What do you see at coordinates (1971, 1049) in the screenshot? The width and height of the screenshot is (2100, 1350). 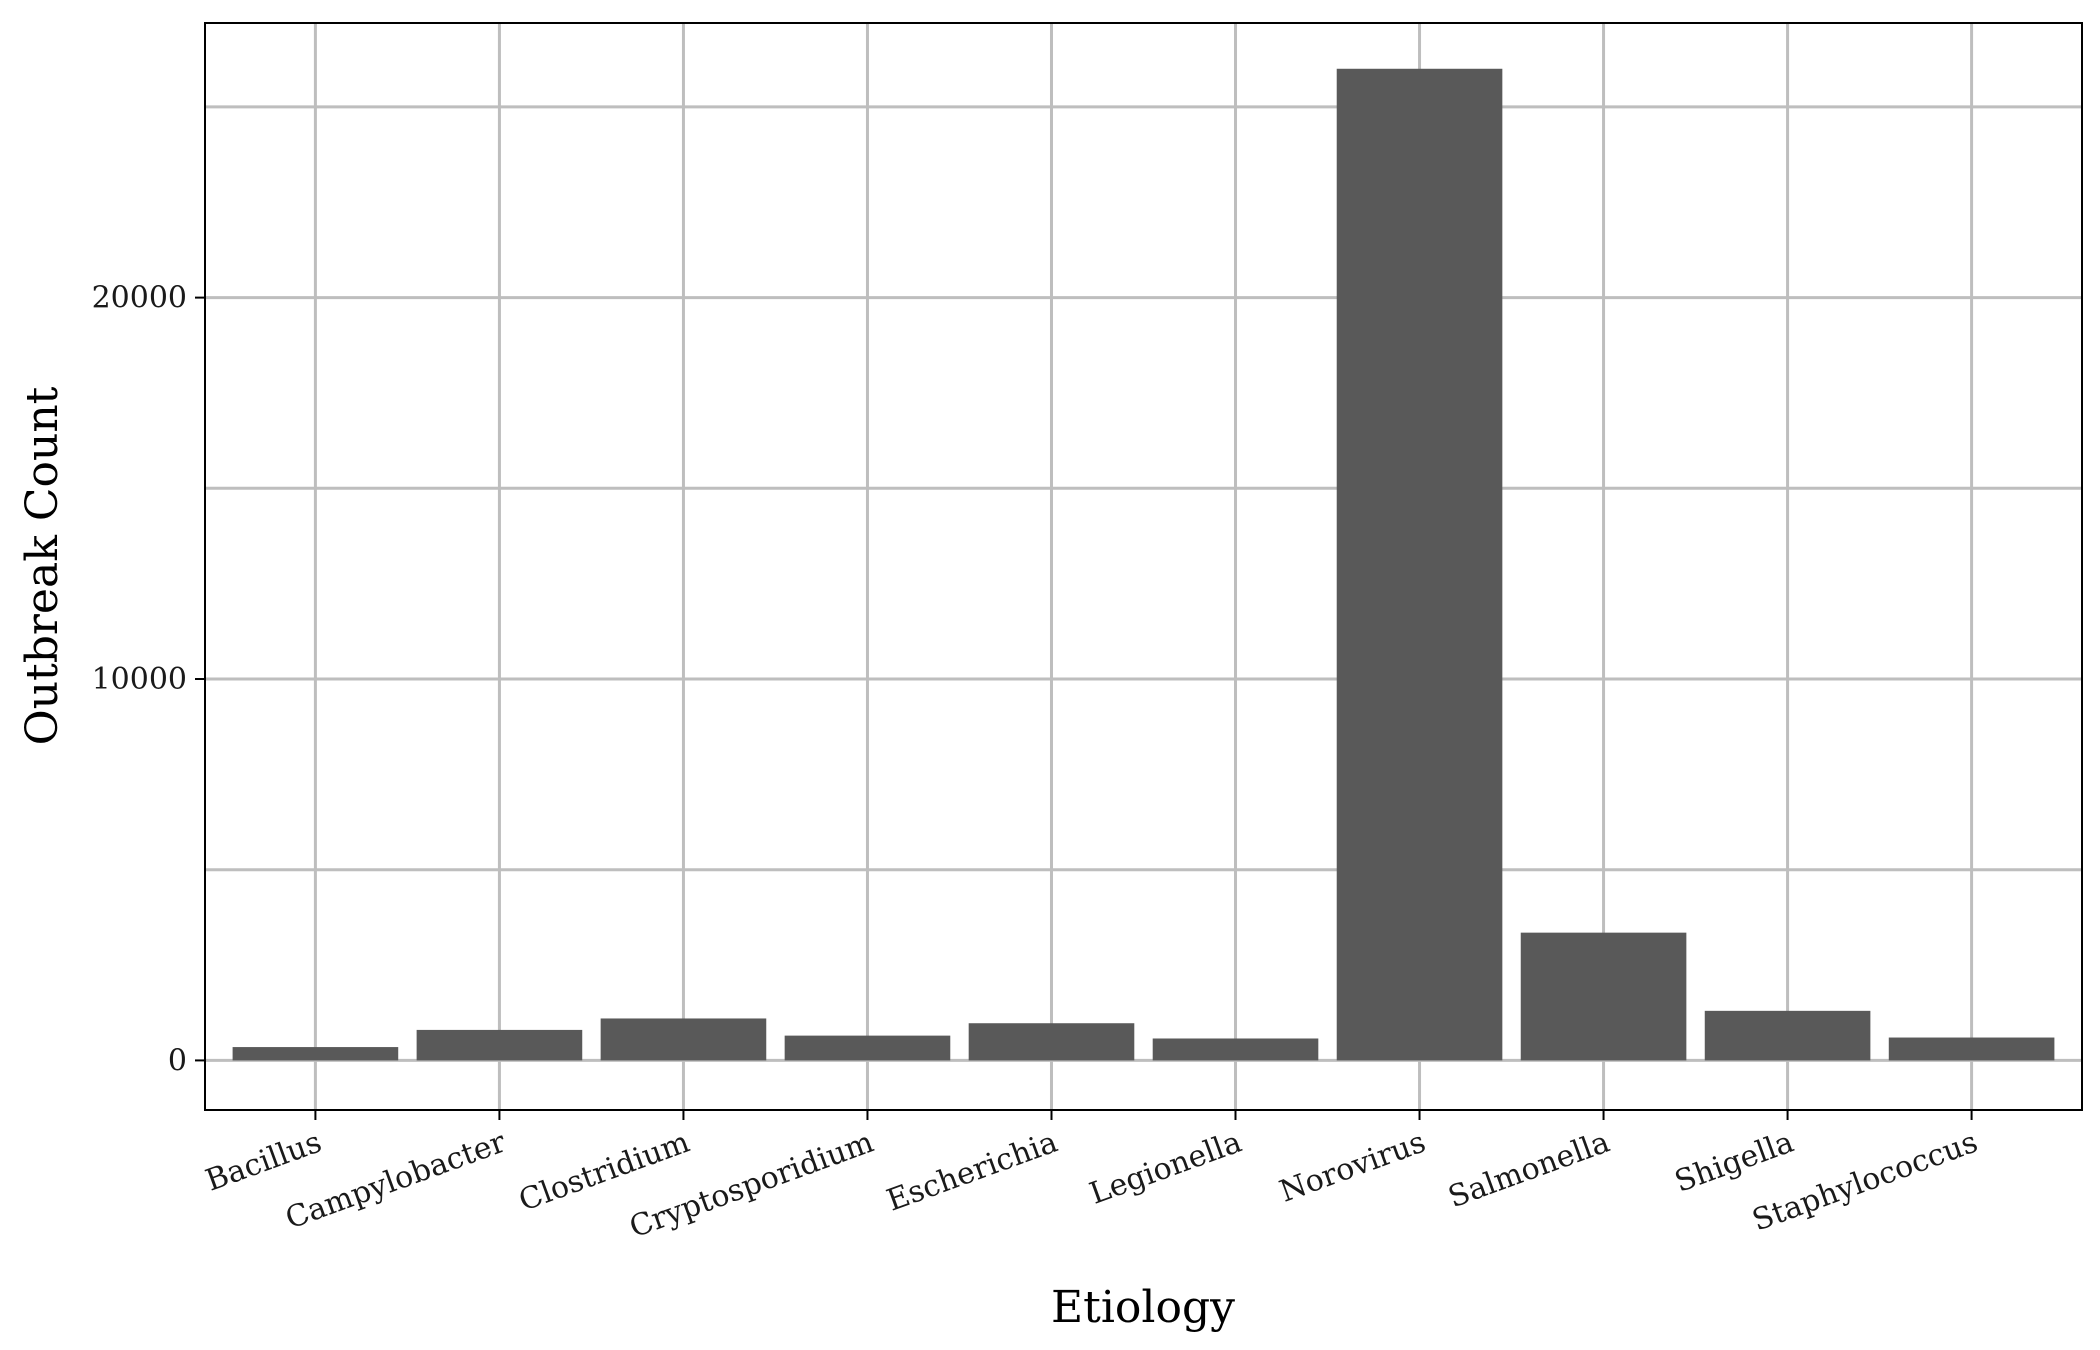 I see `bar-staphylococcus` at bounding box center [1971, 1049].